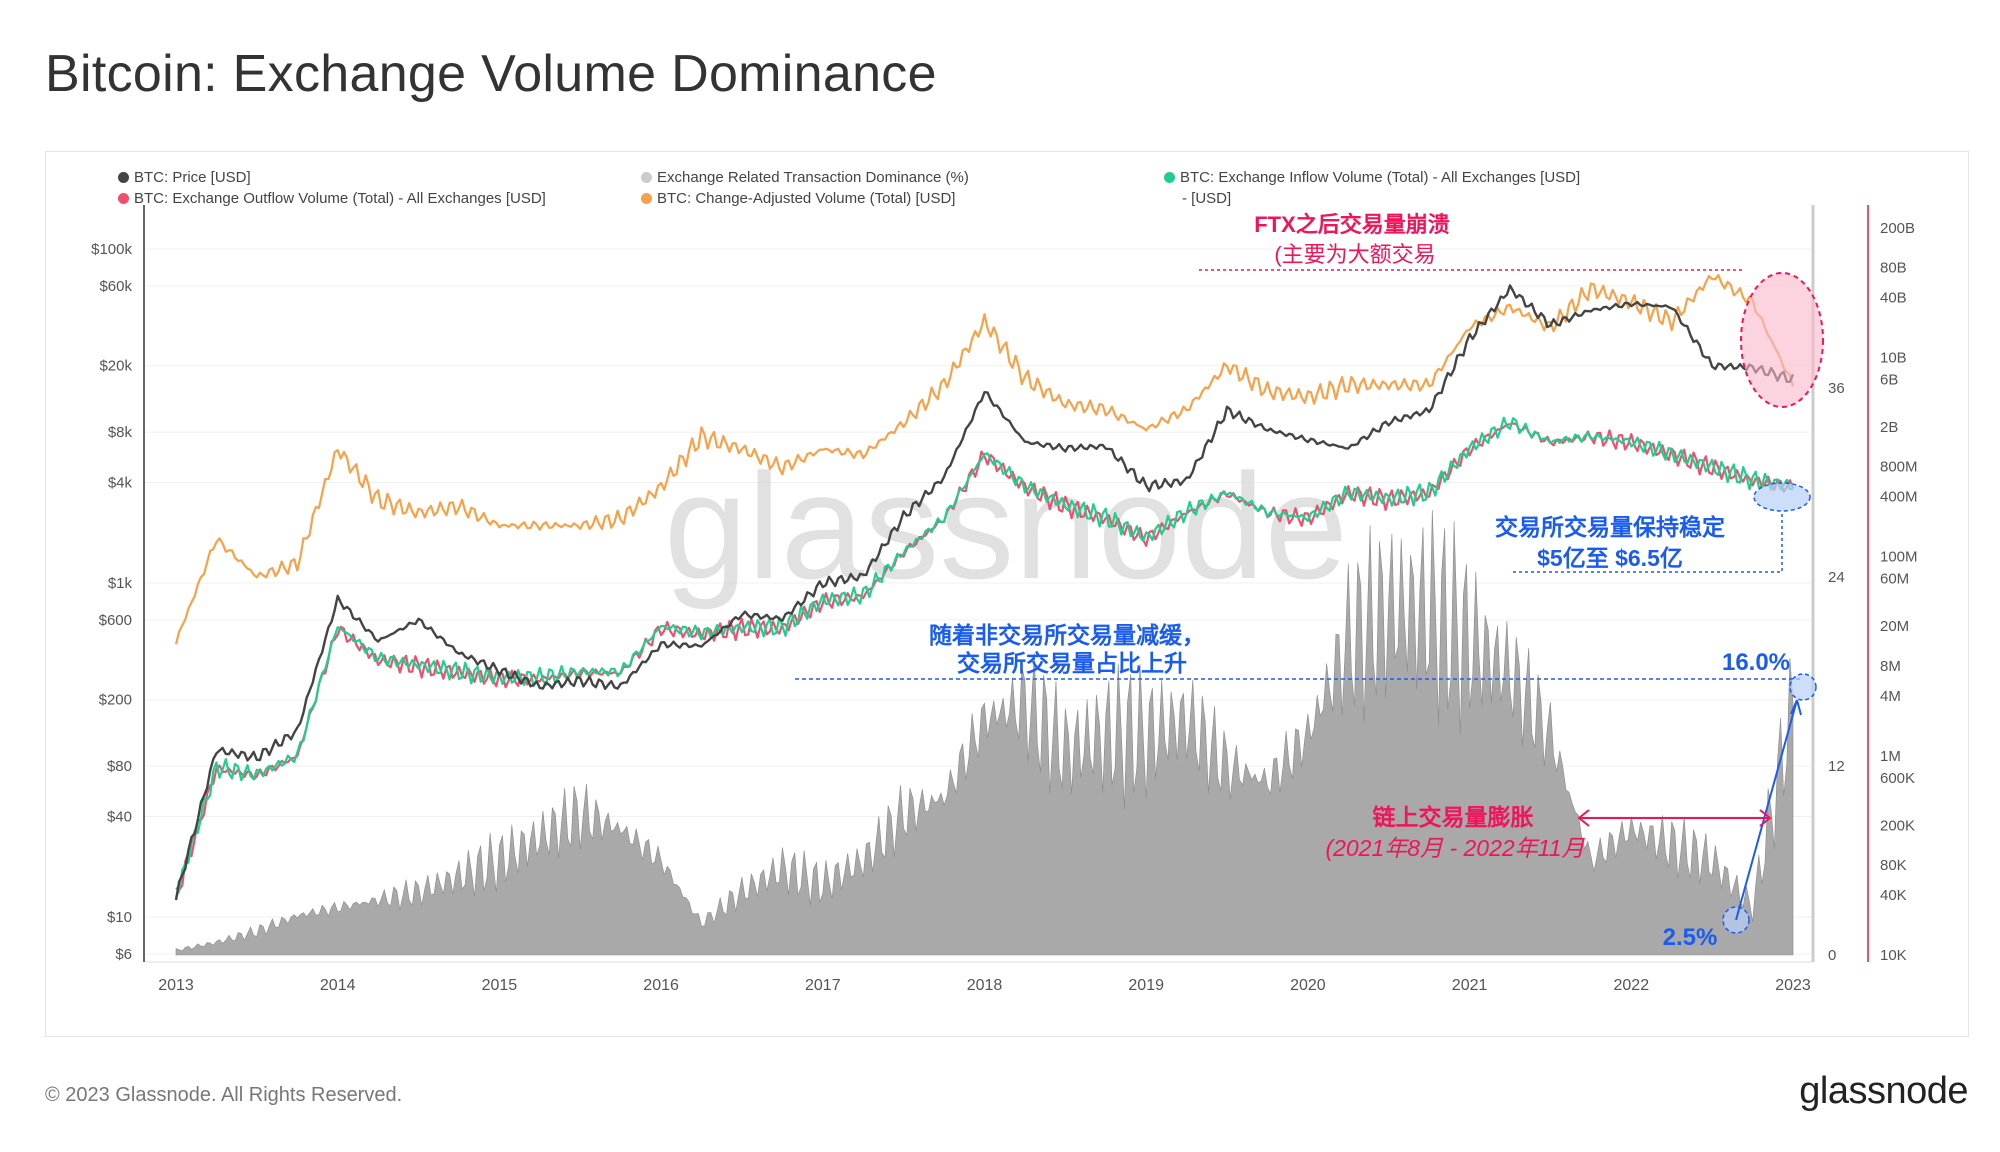 Image resolution: width=2000 pixels, height=1152 pixels. Describe the element at coordinates (1610, 527) in the screenshot. I see `stable-annotation-title: 交易所交易量保持稳定` at that location.